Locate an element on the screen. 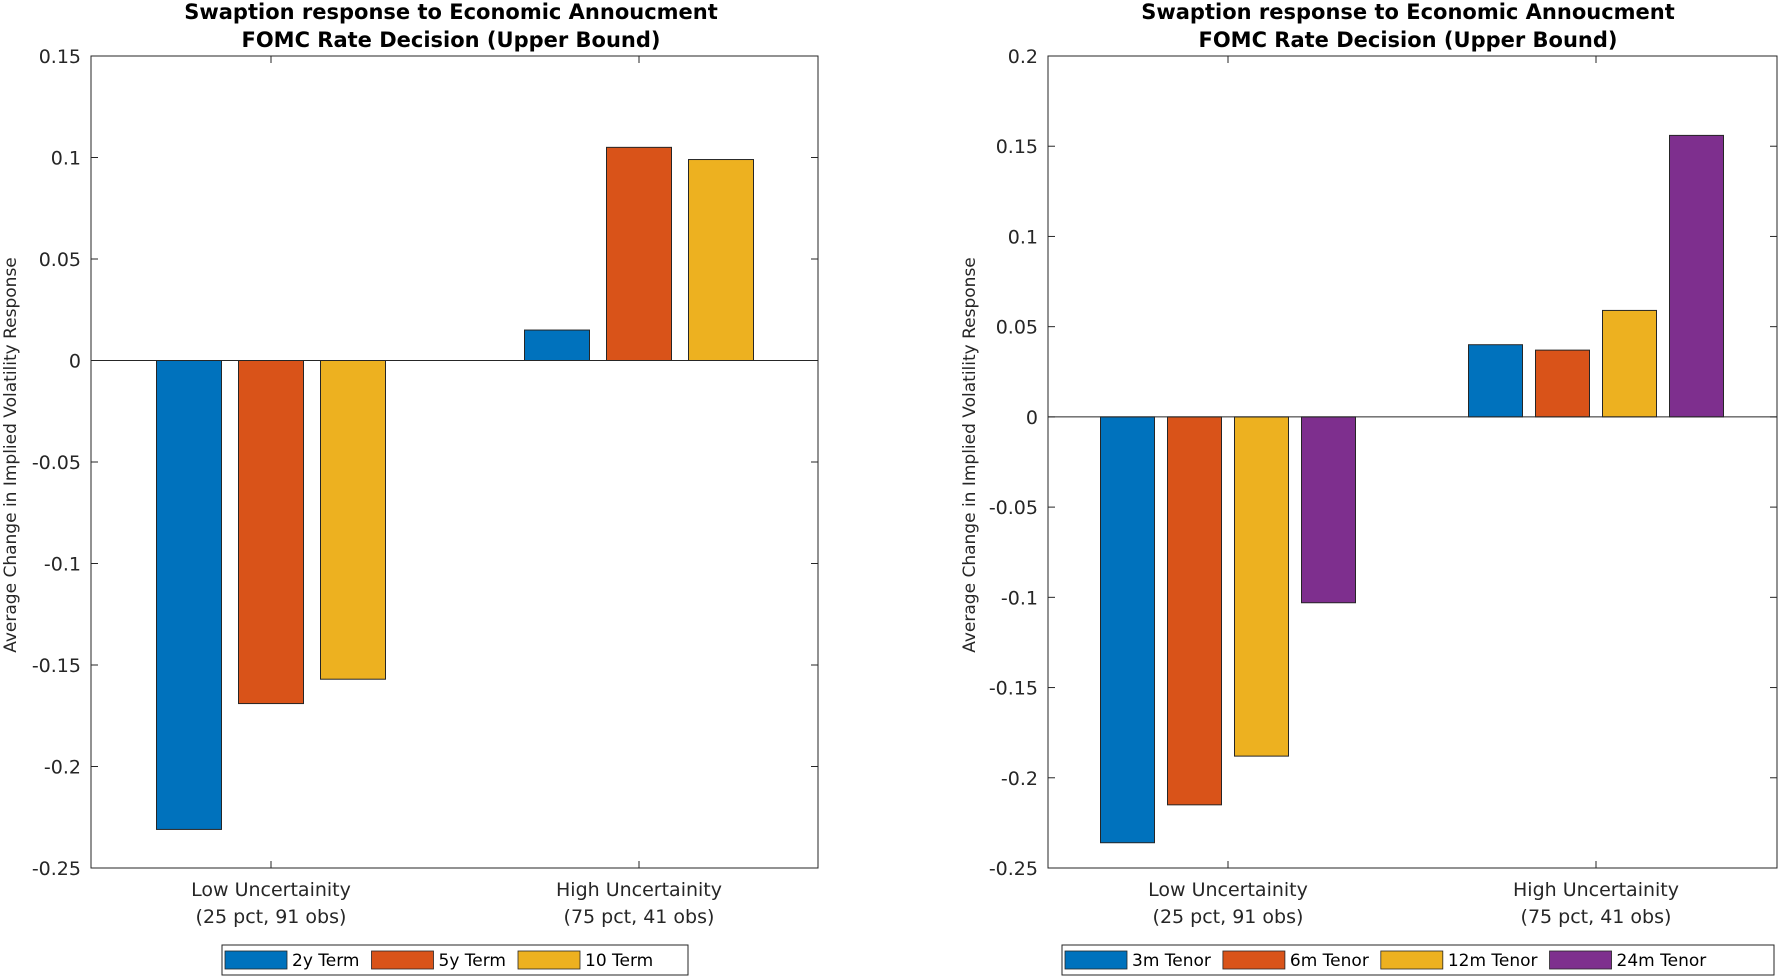  legend-item-5y-term: 5y Term is located at coordinates (439, 960).